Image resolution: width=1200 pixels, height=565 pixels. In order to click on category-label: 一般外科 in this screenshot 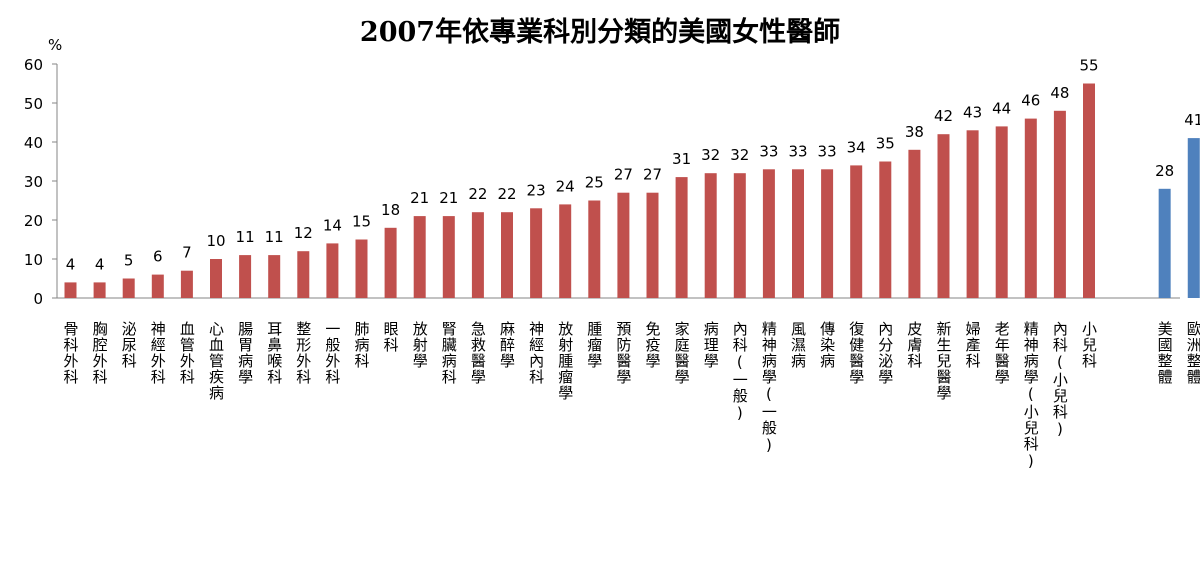, I will do `click(332, 353)`.